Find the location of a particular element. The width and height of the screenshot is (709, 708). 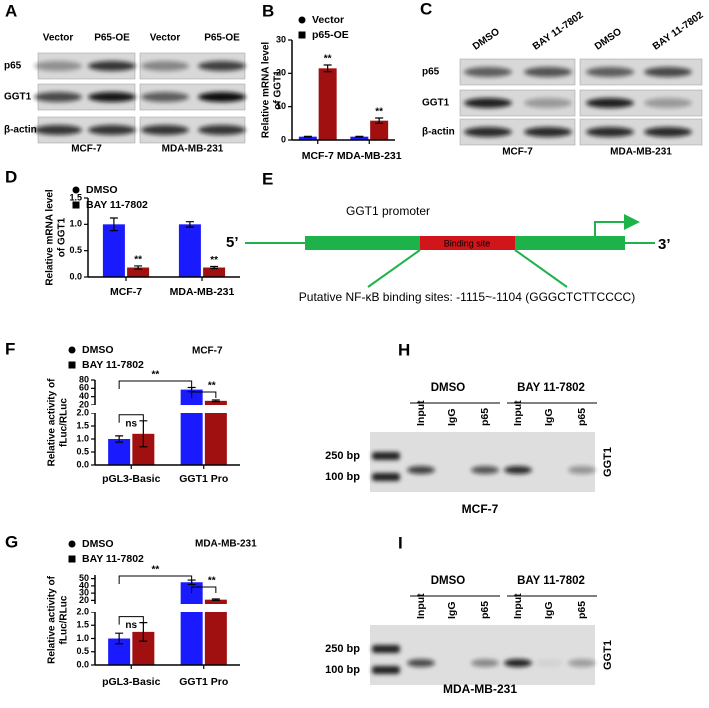

column-label: DMSO is located at coordinates (486, 39).